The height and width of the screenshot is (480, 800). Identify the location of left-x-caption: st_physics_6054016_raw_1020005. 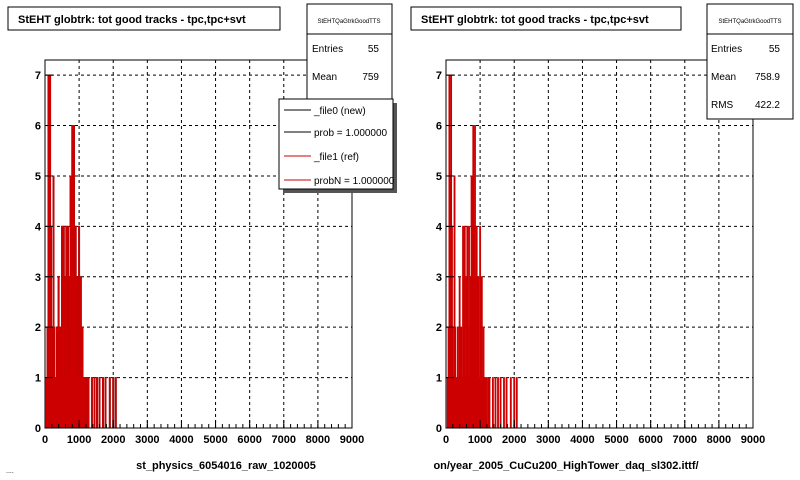
(226, 466).